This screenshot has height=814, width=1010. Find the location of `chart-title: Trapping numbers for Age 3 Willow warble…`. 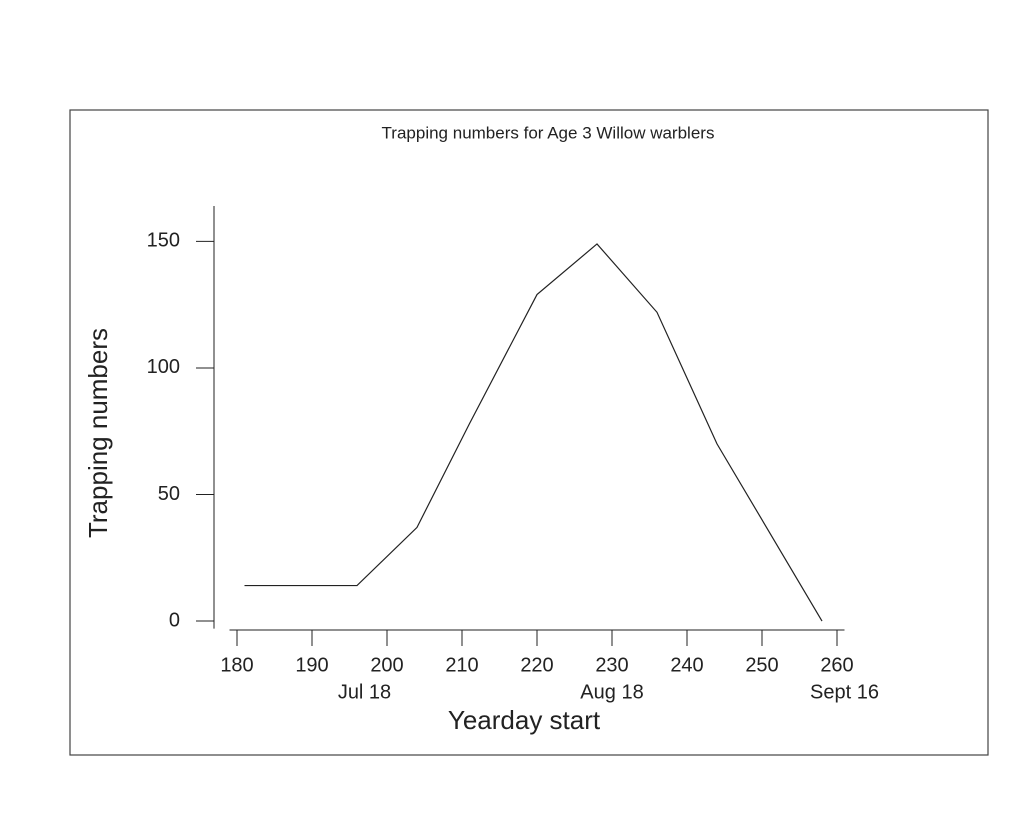

chart-title: Trapping numbers for Age 3 Willow warble… is located at coordinates (548, 132).